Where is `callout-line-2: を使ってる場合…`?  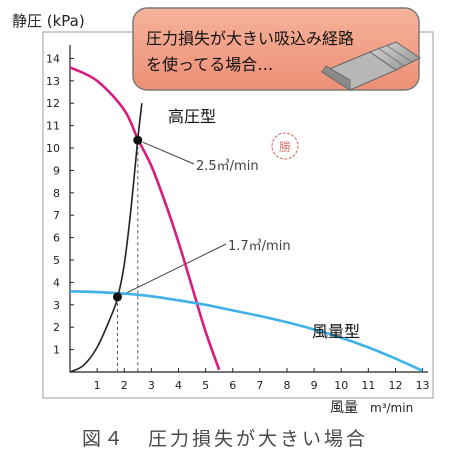 callout-line-2: を使ってる場合… is located at coordinates (209, 64).